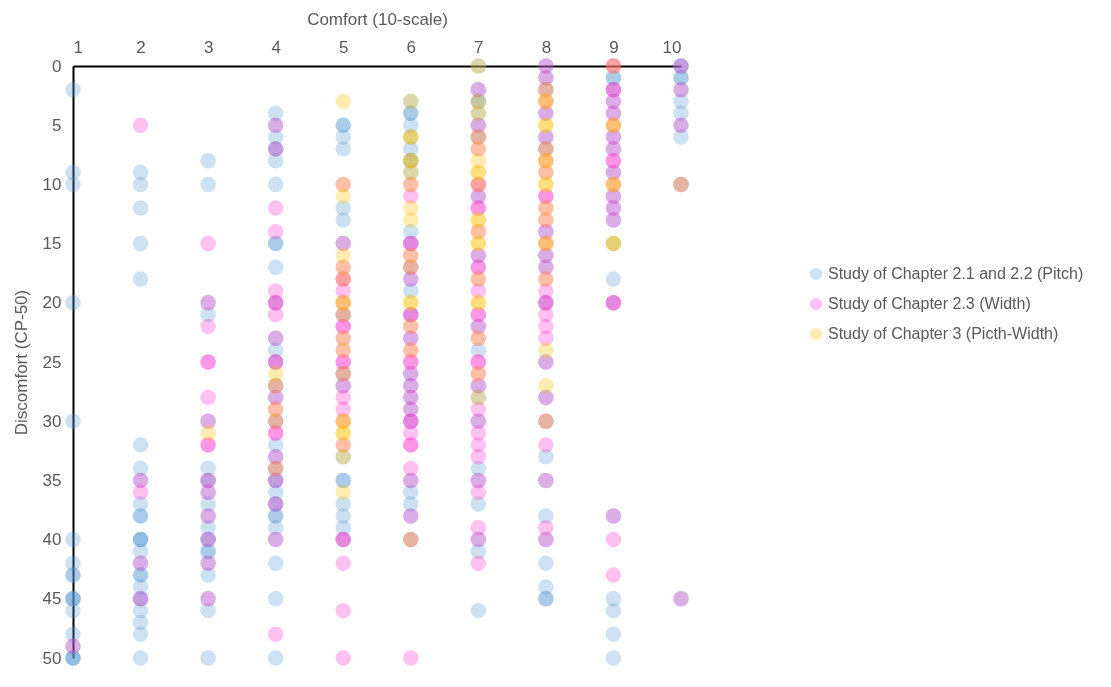 The image size is (1111, 687). I want to click on x-tick-label: 7, so click(479, 47).